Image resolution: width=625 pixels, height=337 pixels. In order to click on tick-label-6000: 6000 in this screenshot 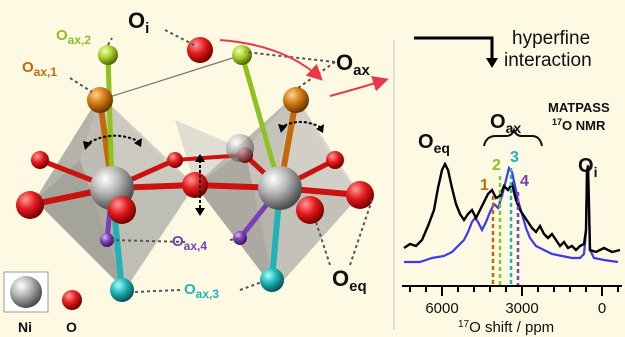, I will do `click(441, 308)`.